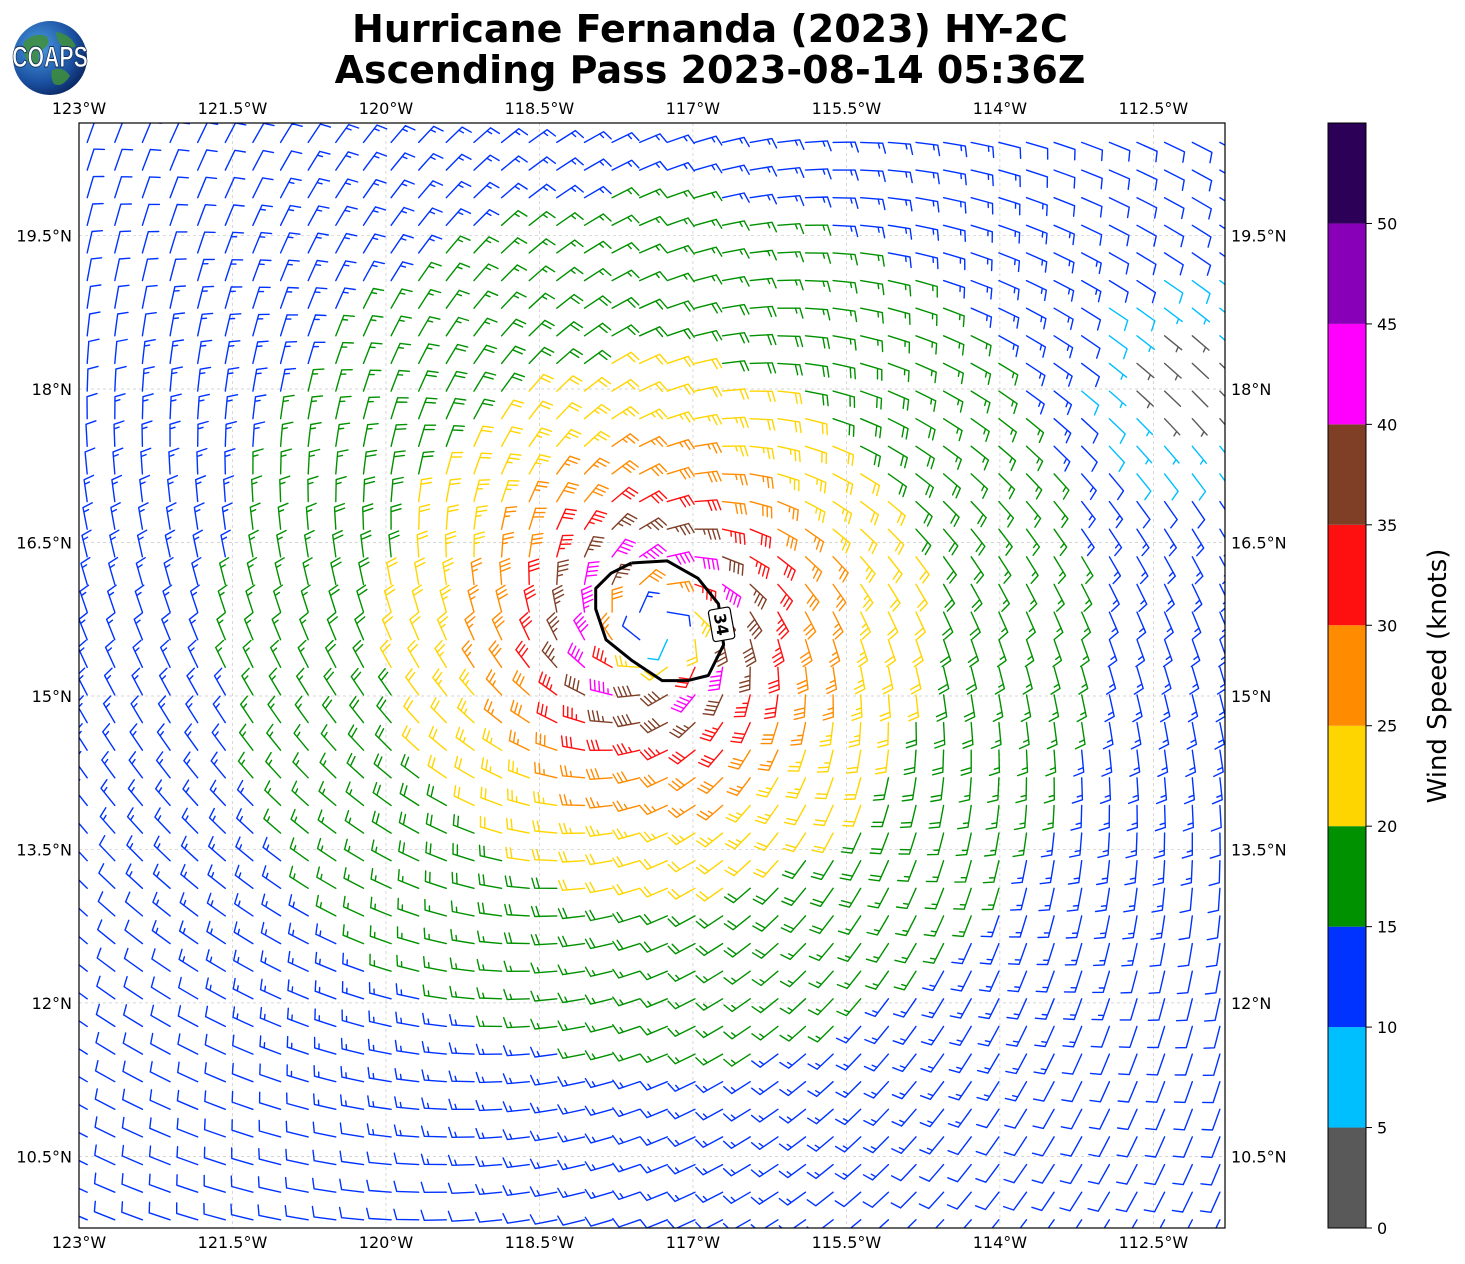 The width and height of the screenshot is (1465, 1264). Describe the element at coordinates (52, 696) in the screenshot. I see `lat-tick-label-left: 15°N` at that location.